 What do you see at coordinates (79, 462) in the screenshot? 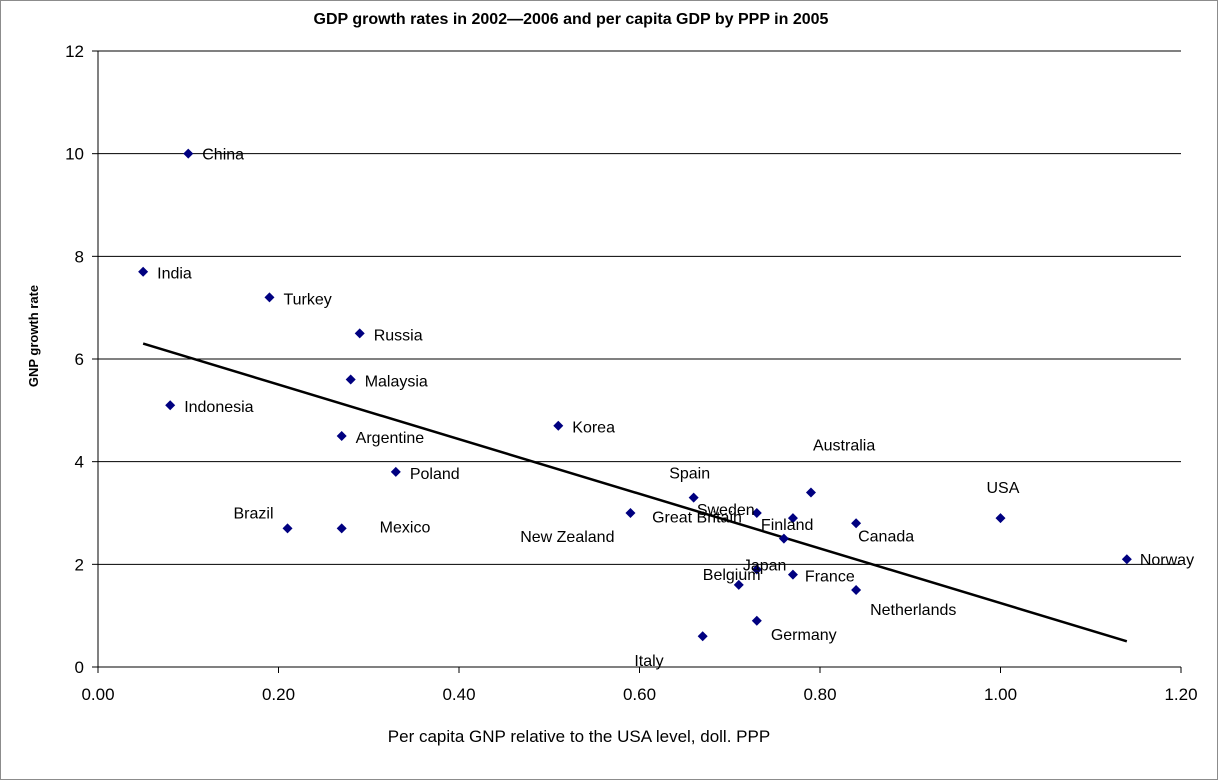
I see `y-tick-label: 4` at bounding box center [79, 462].